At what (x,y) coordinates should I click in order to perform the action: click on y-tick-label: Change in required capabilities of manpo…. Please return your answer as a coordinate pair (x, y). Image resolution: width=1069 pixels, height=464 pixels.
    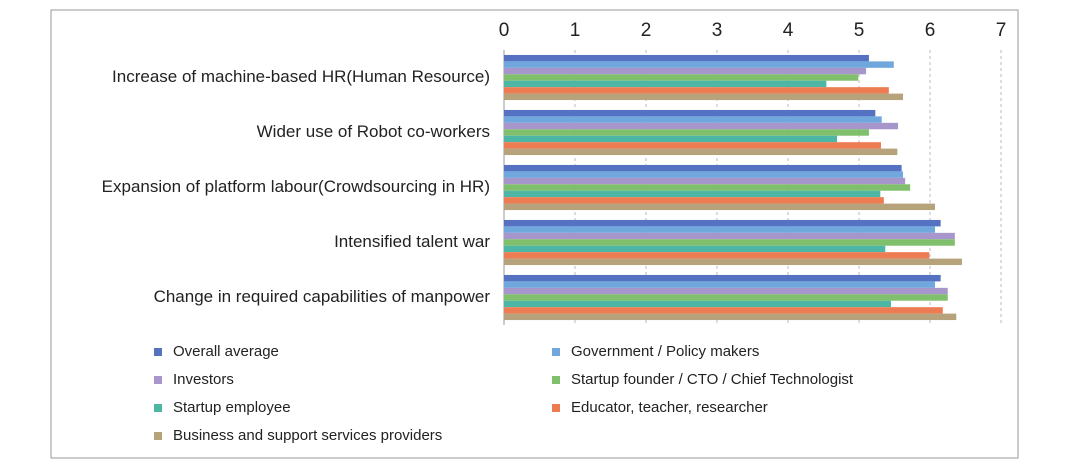
    Looking at the image, I should click on (322, 296).